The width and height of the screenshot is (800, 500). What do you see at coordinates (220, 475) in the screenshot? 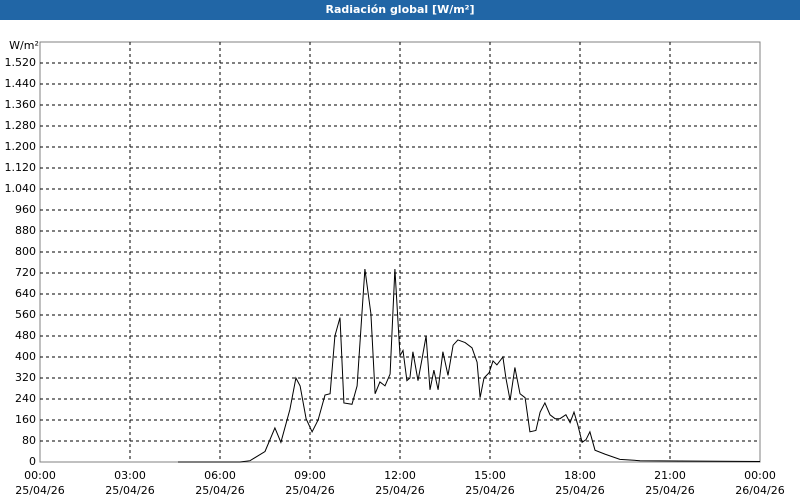
I see `x-tick-label: 06:00` at bounding box center [220, 475].